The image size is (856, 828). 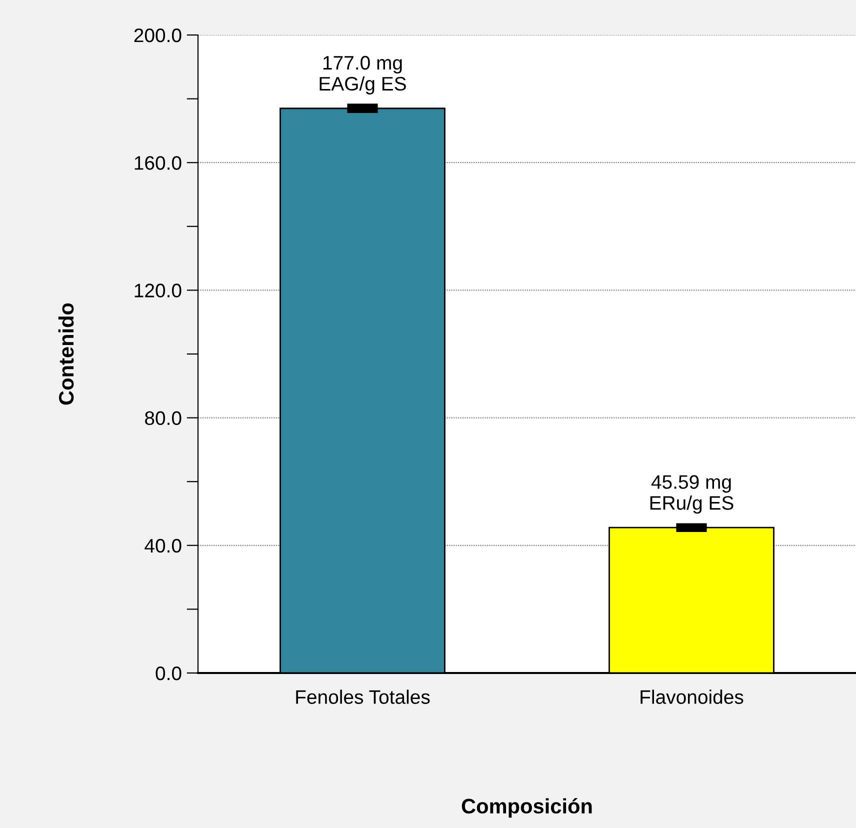 I want to click on y-tick-label: 0.0, so click(x=169, y=673).